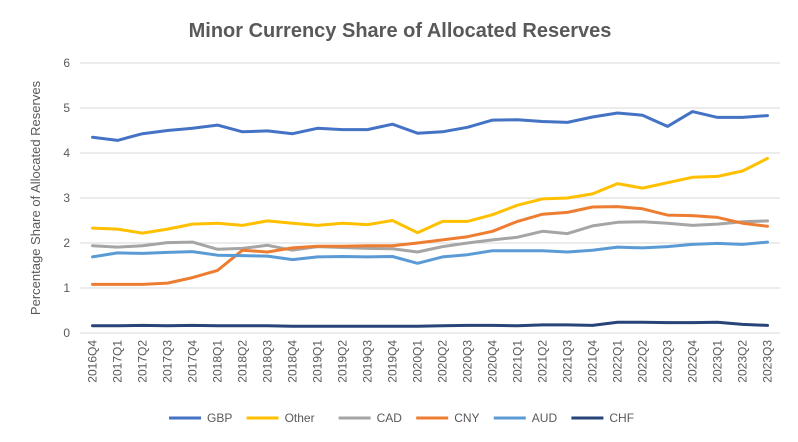  Describe the element at coordinates (718, 361) in the screenshot. I see `x-tick-label: 2023Q1` at that location.